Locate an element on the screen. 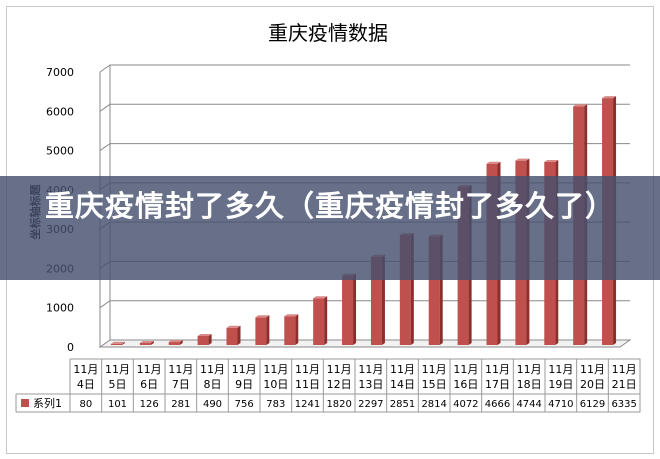 The height and width of the screenshot is (459, 660). x-tick-label: 4日 is located at coordinates (86, 384).